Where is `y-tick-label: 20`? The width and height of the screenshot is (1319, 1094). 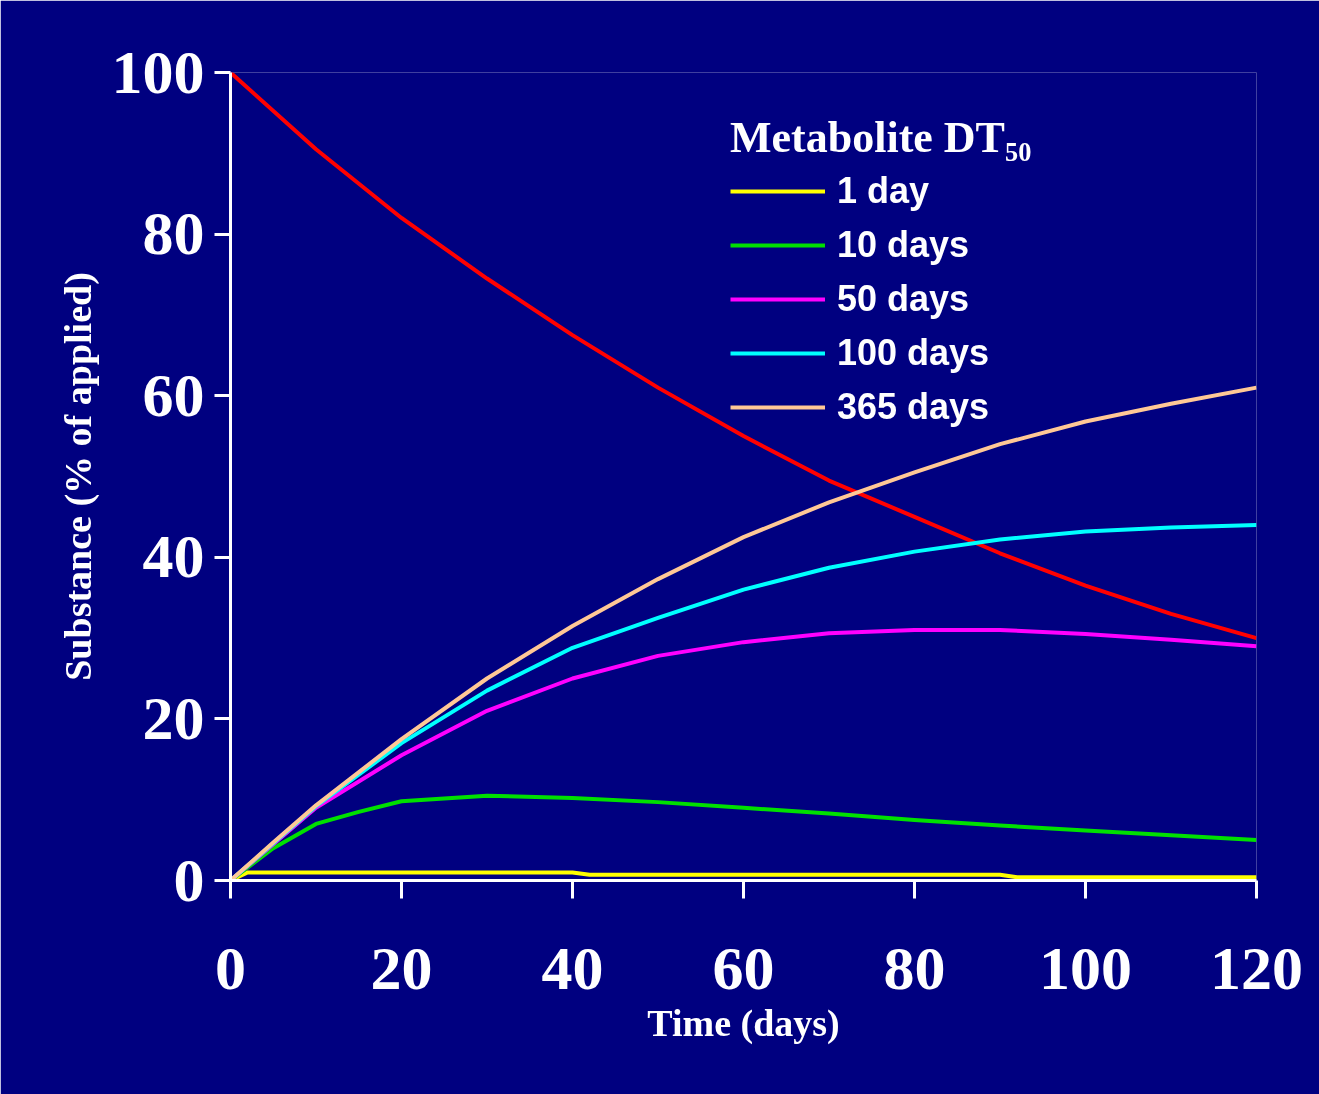 y-tick-label: 20 is located at coordinates (173, 717).